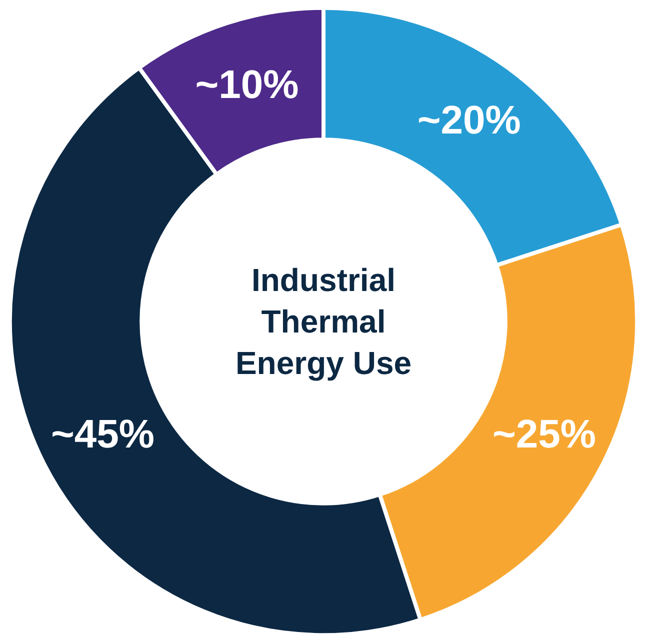 The height and width of the screenshot is (642, 646). What do you see at coordinates (102, 434) in the screenshot?
I see `data-label: ~45%` at bounding box center [102, 434].